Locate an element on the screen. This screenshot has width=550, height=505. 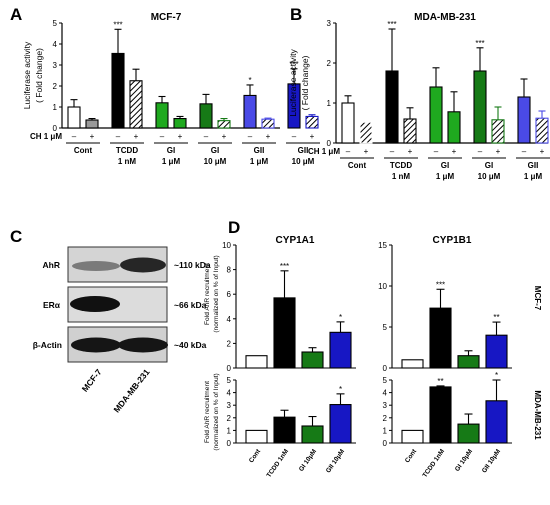
blot-size-ahr: ~110 kDa is located at coordinates (192, 265).